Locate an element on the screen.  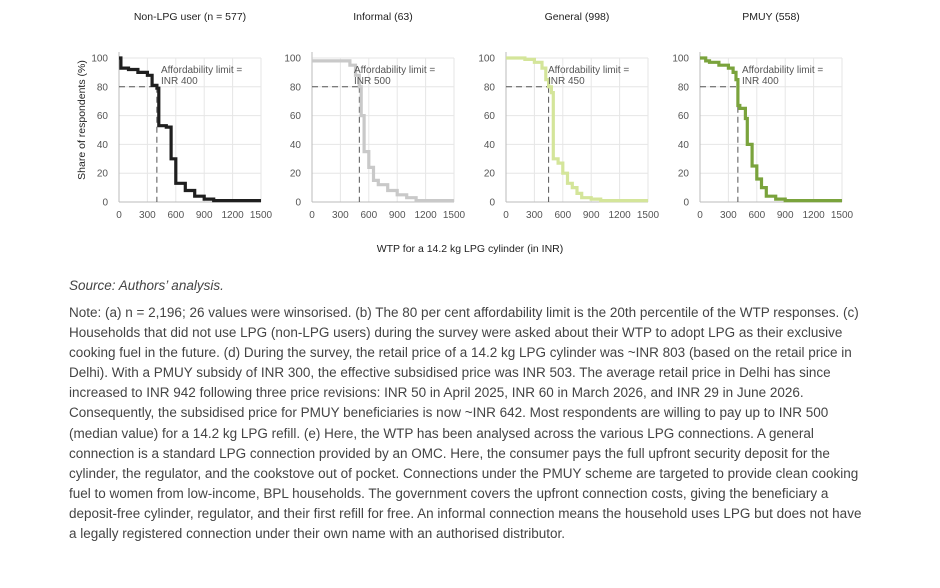
panel-title: Informal (63) is located at coordinates (383, 17).